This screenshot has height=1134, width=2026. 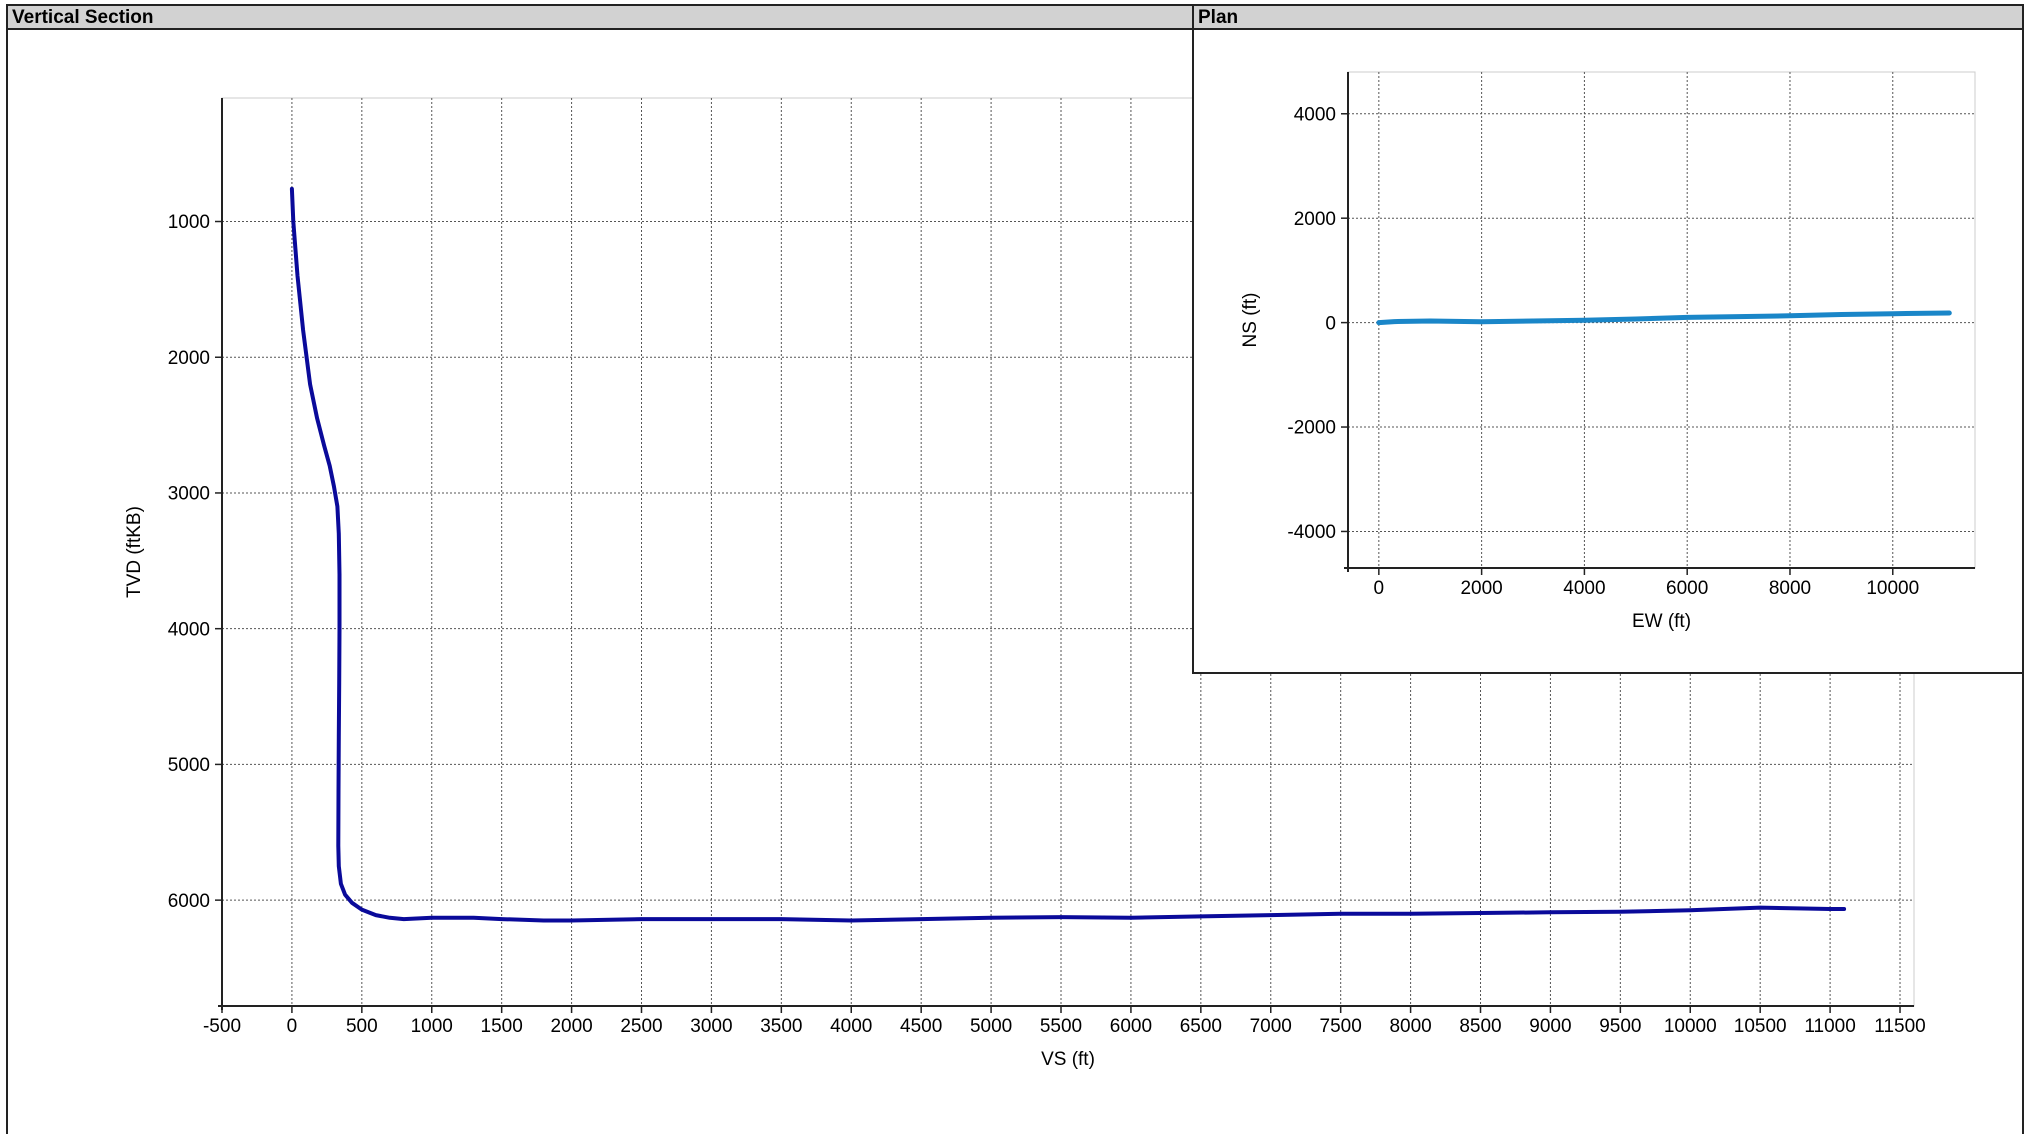 I want to click on plan-y-tick-label: 0, so click(x=1330, y=323).